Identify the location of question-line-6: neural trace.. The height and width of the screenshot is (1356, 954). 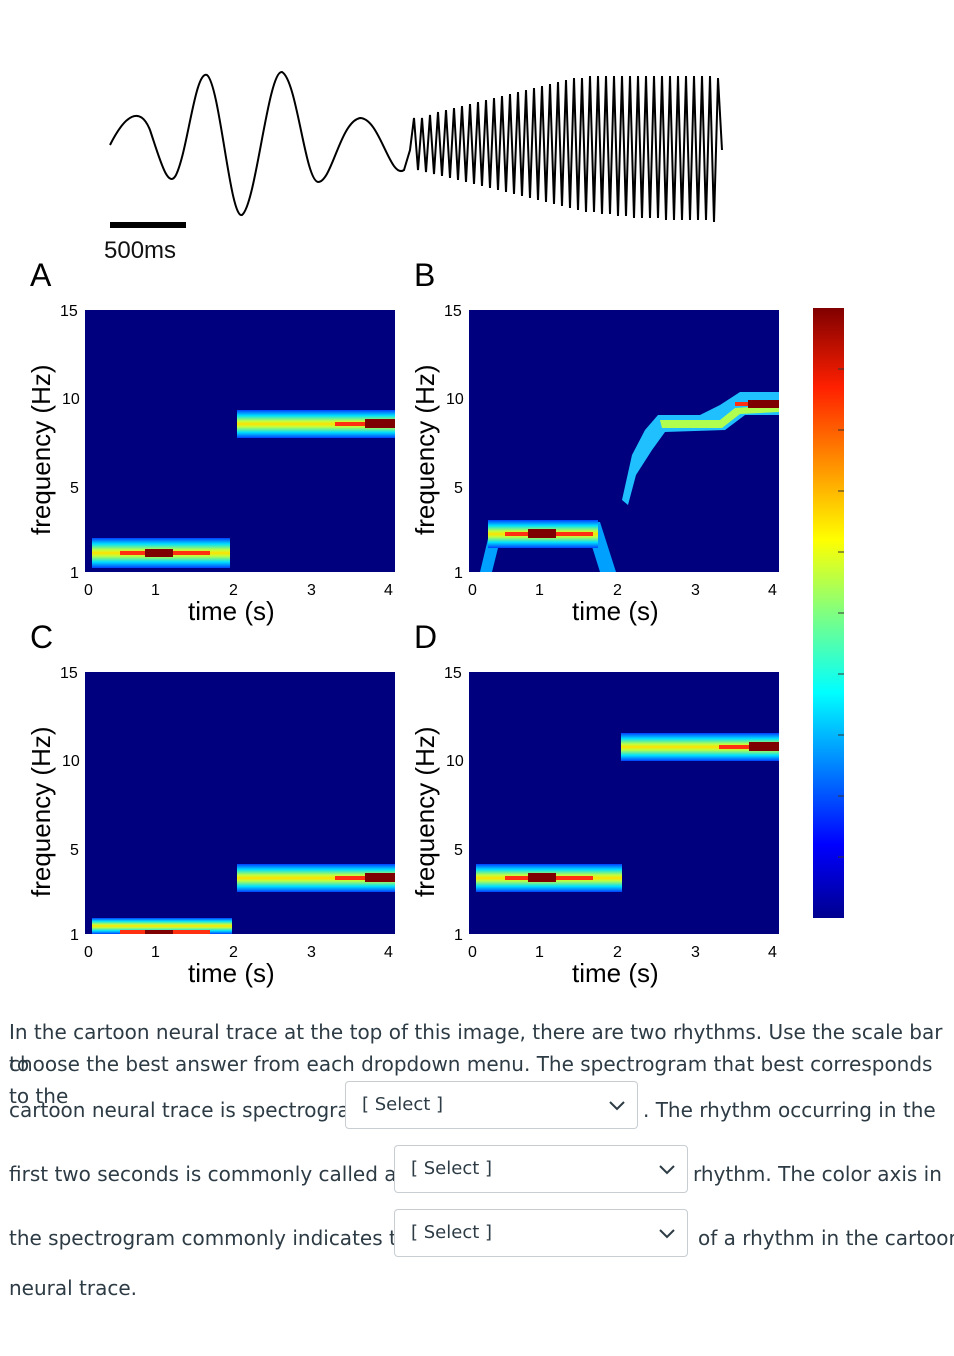
(73, 1288).